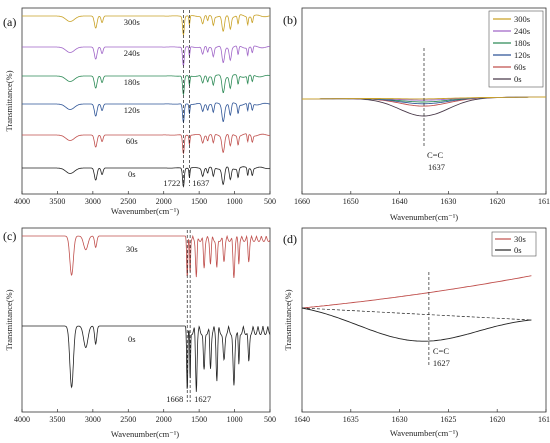  I want to click on panel-b-tick-label: 1610, so click(544, 201).